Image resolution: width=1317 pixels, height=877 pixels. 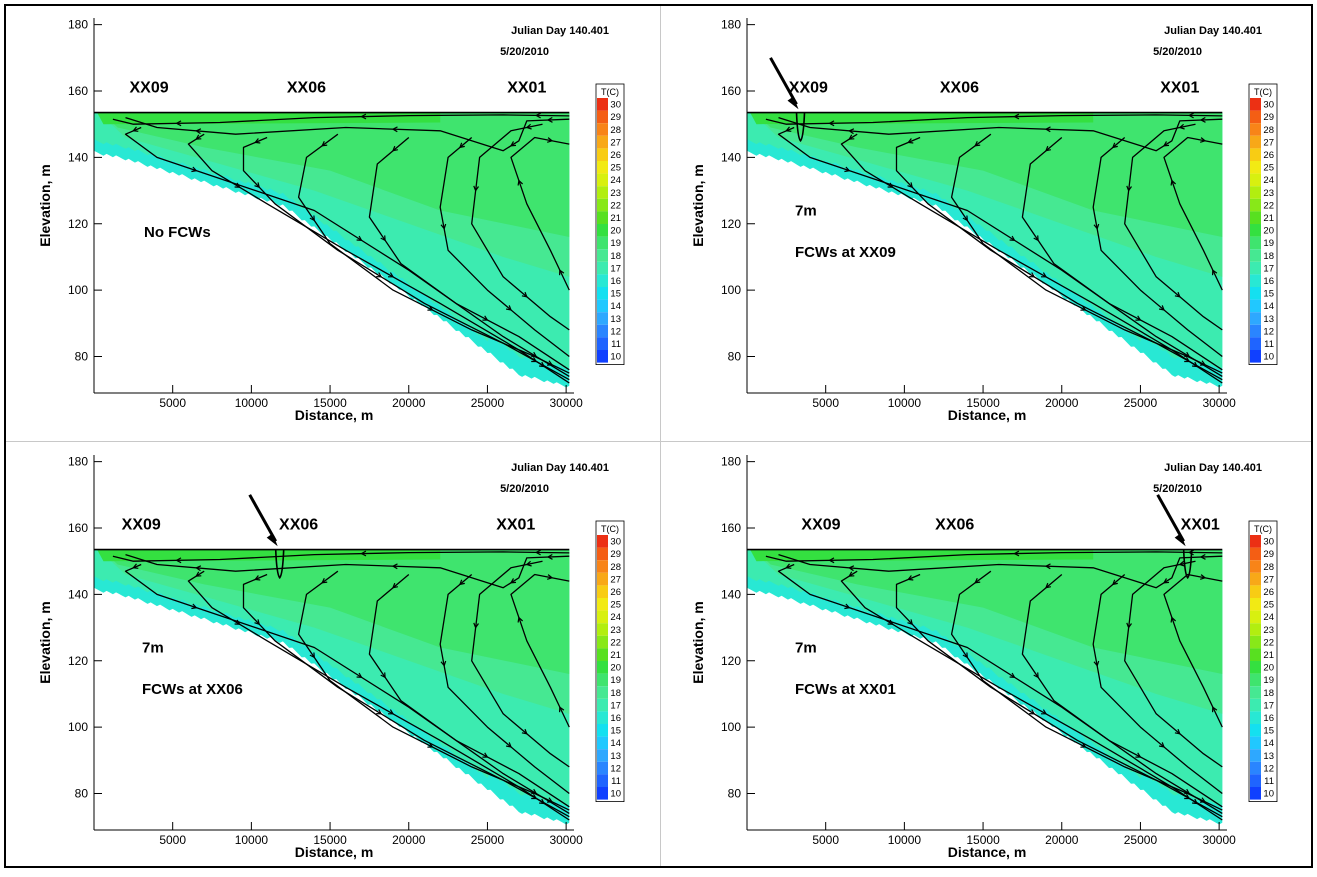 What do you see at coordinates (615, 168) in the screenshot?
I see `colorbar-tick-label: 25` at bounding box center [615, 168].